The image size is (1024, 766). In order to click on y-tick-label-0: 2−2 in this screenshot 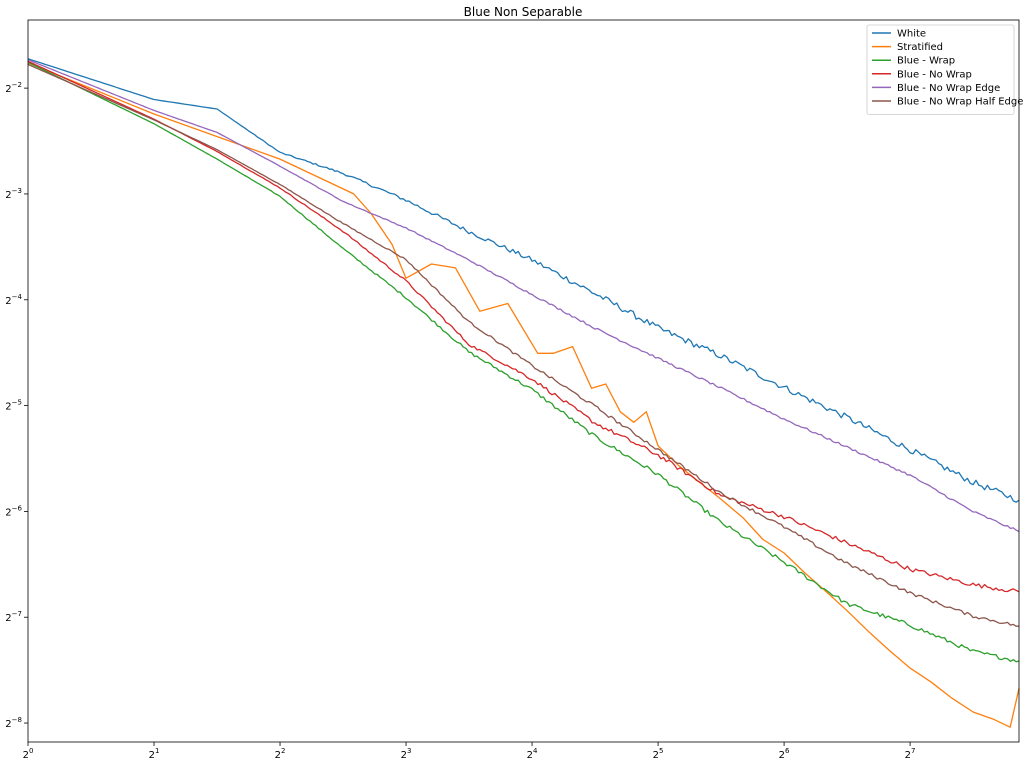, I will do `click(13, 88)`.